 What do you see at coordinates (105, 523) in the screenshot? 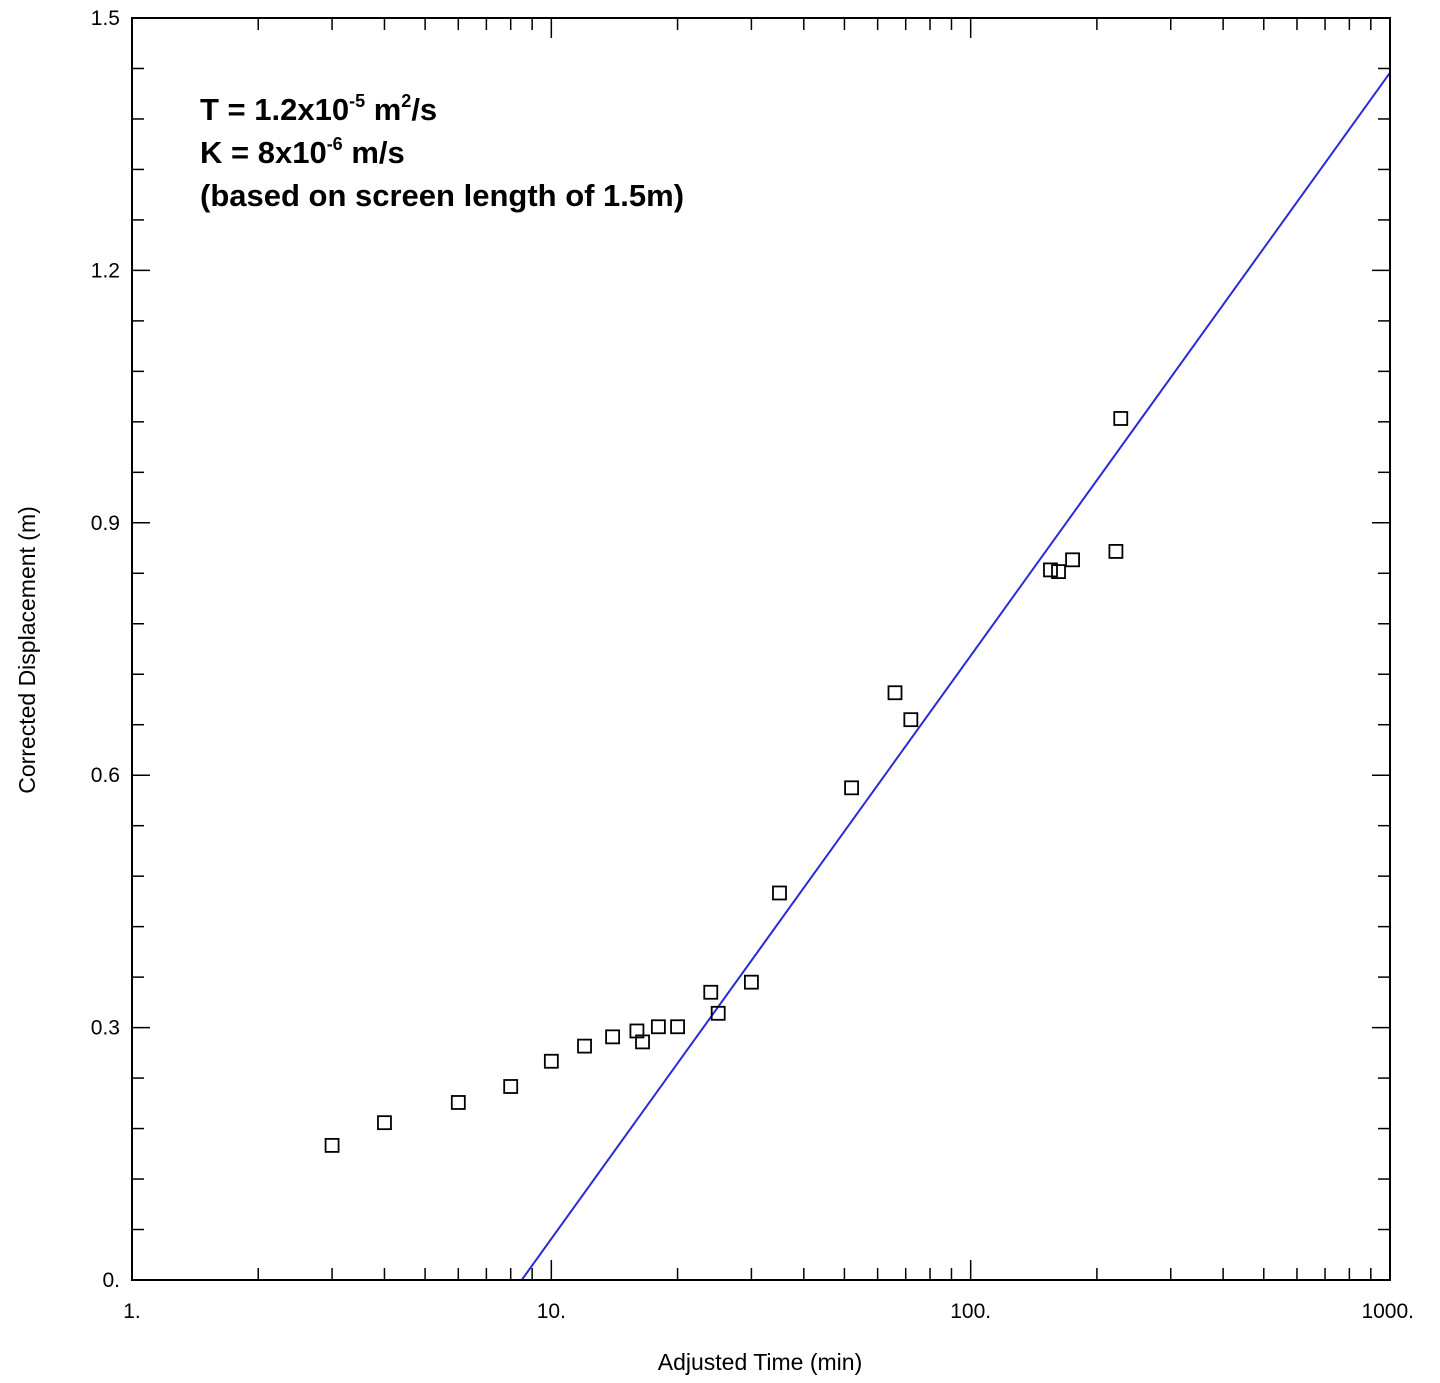
I see `y-tick-label: 0.9` at bounding box center [105, 523].